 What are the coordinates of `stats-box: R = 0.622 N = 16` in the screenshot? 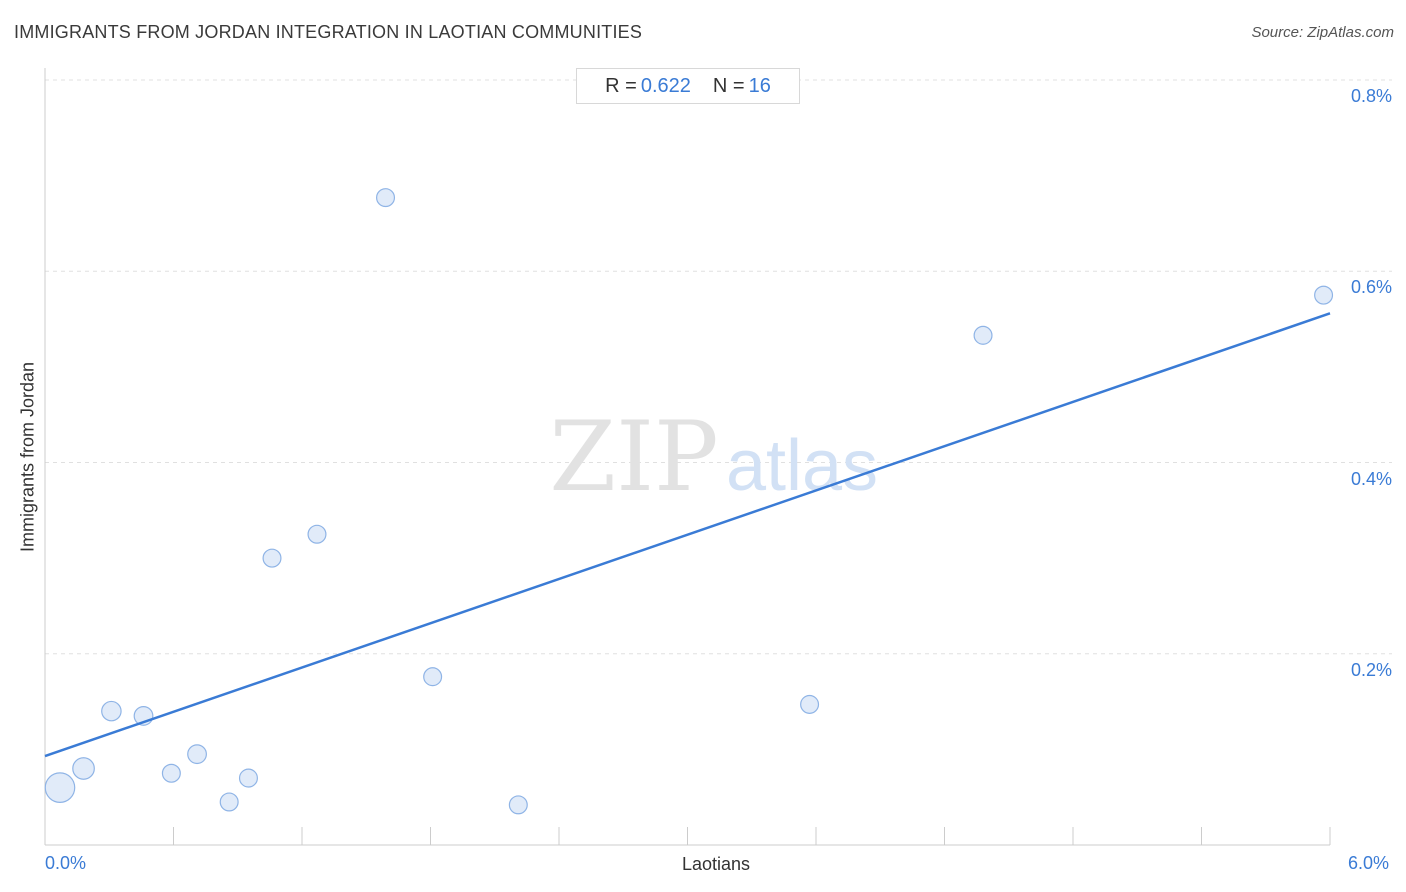 It's located at (688, 86).